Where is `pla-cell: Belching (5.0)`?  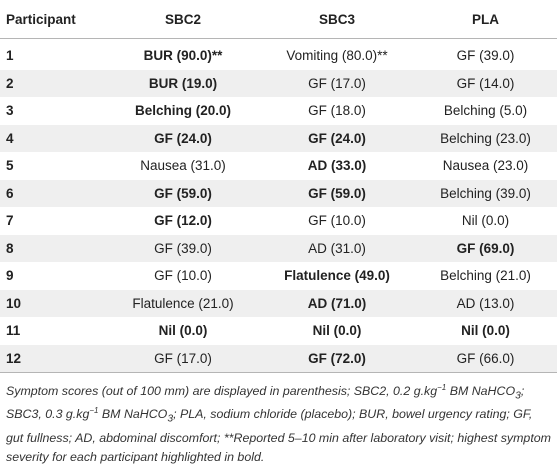 pla-cell: Belching (5.0) is located at coordinates (485, 110).